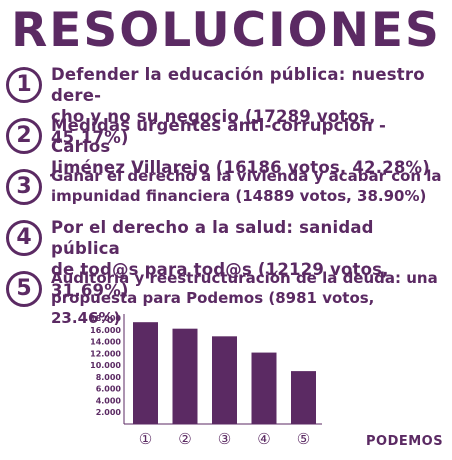  Describe the element at coordinates (109, 389) in the screenshot. I see `y-tick-label: 6.000` at that location.